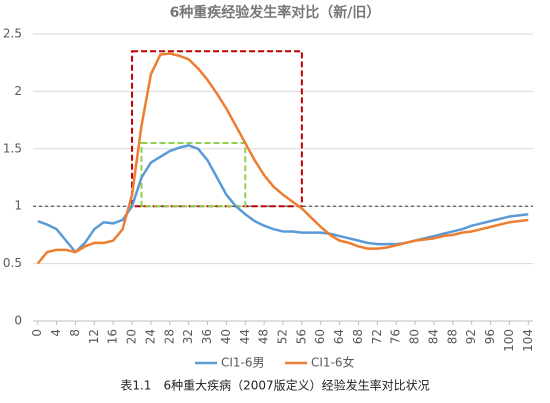 This screenshot has width=550, height=403. I want to click on legend-label: CI1-6男, so click(243, 363).